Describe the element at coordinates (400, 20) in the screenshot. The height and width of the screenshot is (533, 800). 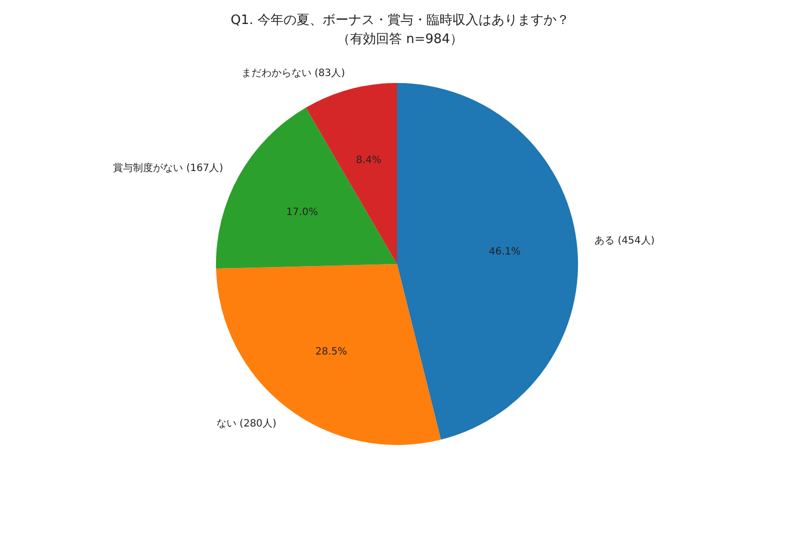
I see `chart-title: Q1. 今年の夏、ボーナス・賞与・臨時収入はありますか？` at that location.